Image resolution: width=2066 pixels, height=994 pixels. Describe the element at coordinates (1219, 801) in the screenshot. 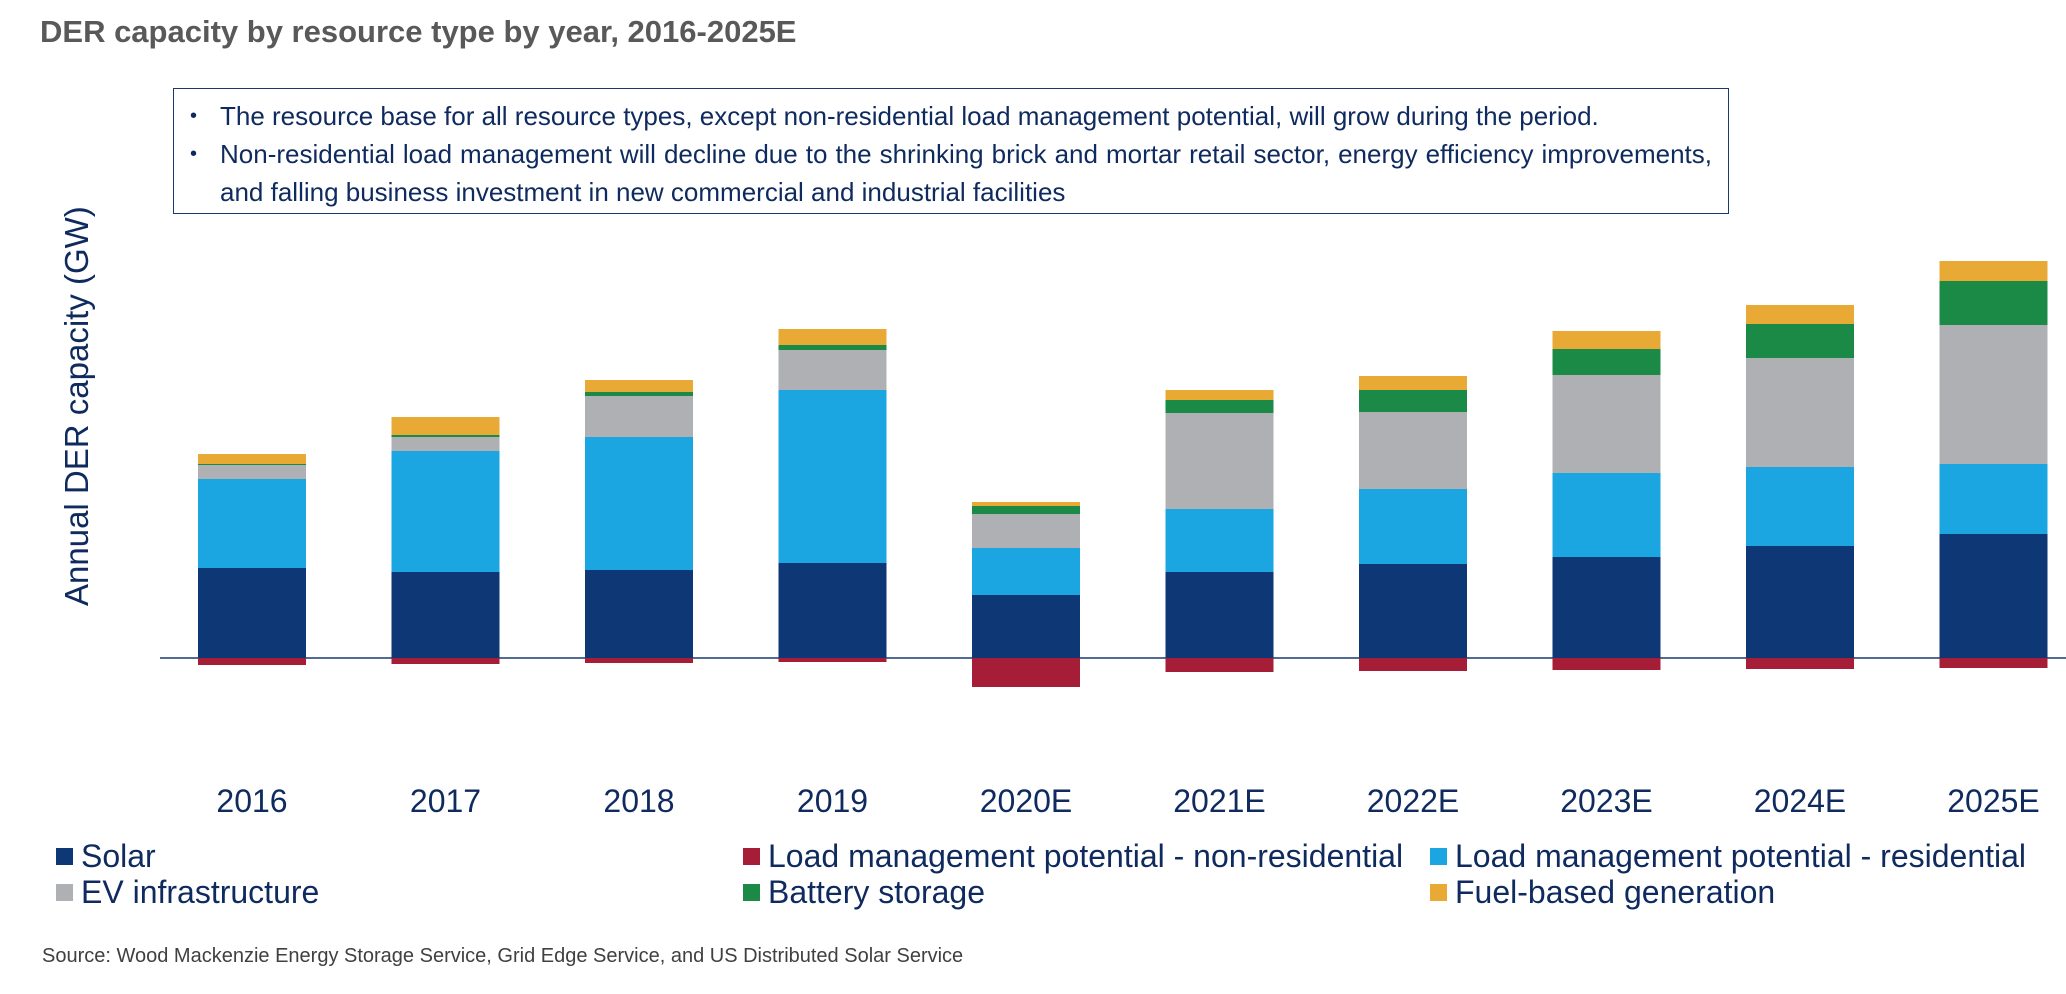

I see `x-tick-label: 2021E` at that location.